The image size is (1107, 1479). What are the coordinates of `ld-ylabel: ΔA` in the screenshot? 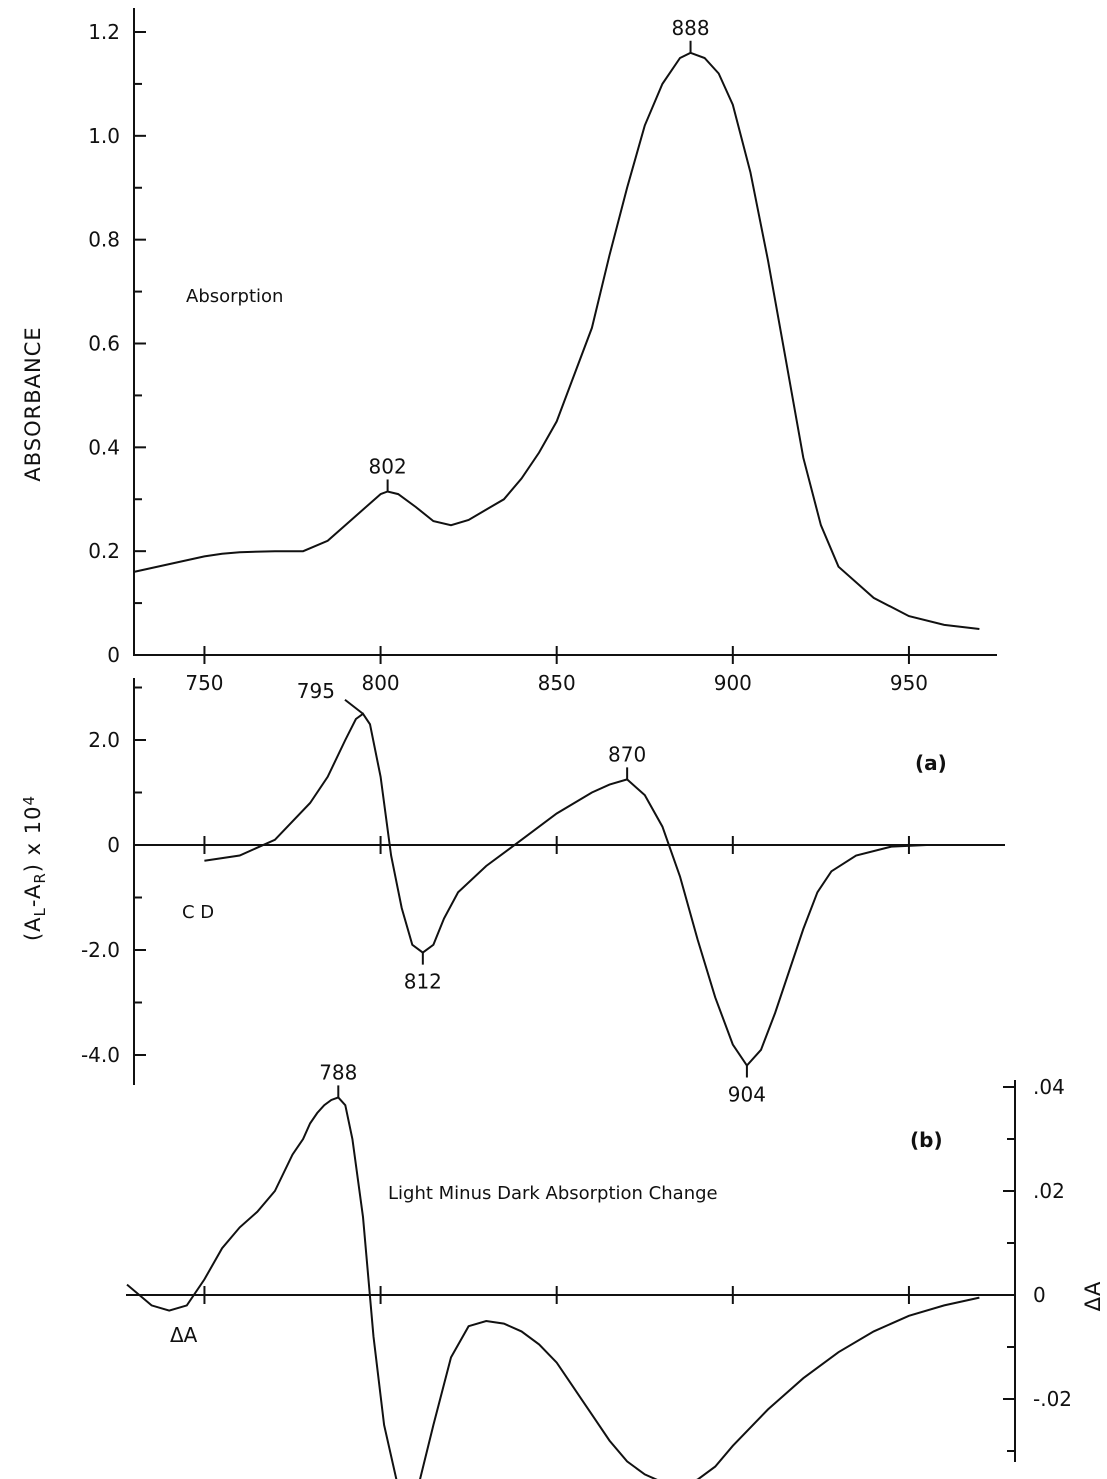 It's located at (1093, 1296).